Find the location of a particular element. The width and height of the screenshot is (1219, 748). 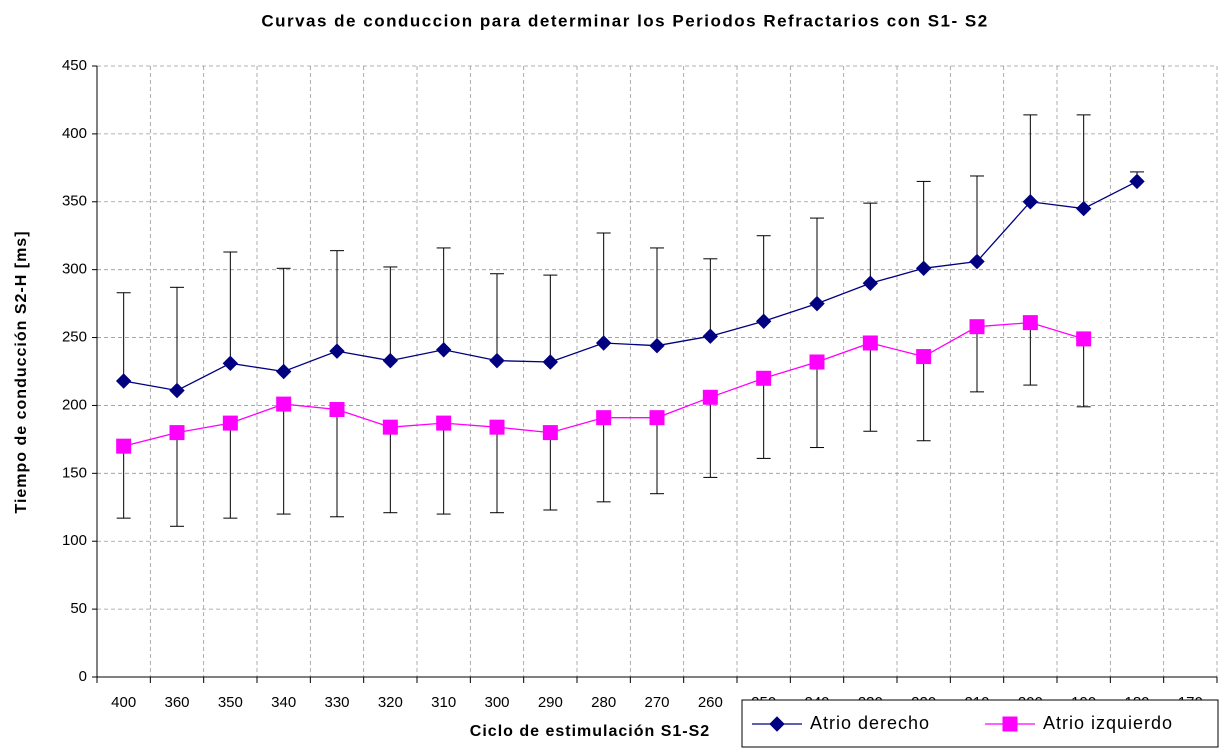

y-tick-label: 200 is located at coordinates (74, 404).